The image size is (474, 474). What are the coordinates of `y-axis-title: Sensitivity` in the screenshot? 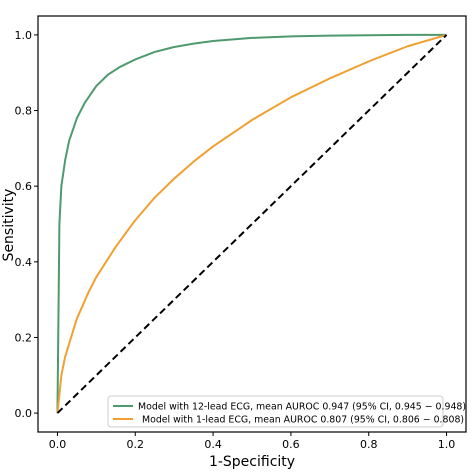 It's located at (9, 225).